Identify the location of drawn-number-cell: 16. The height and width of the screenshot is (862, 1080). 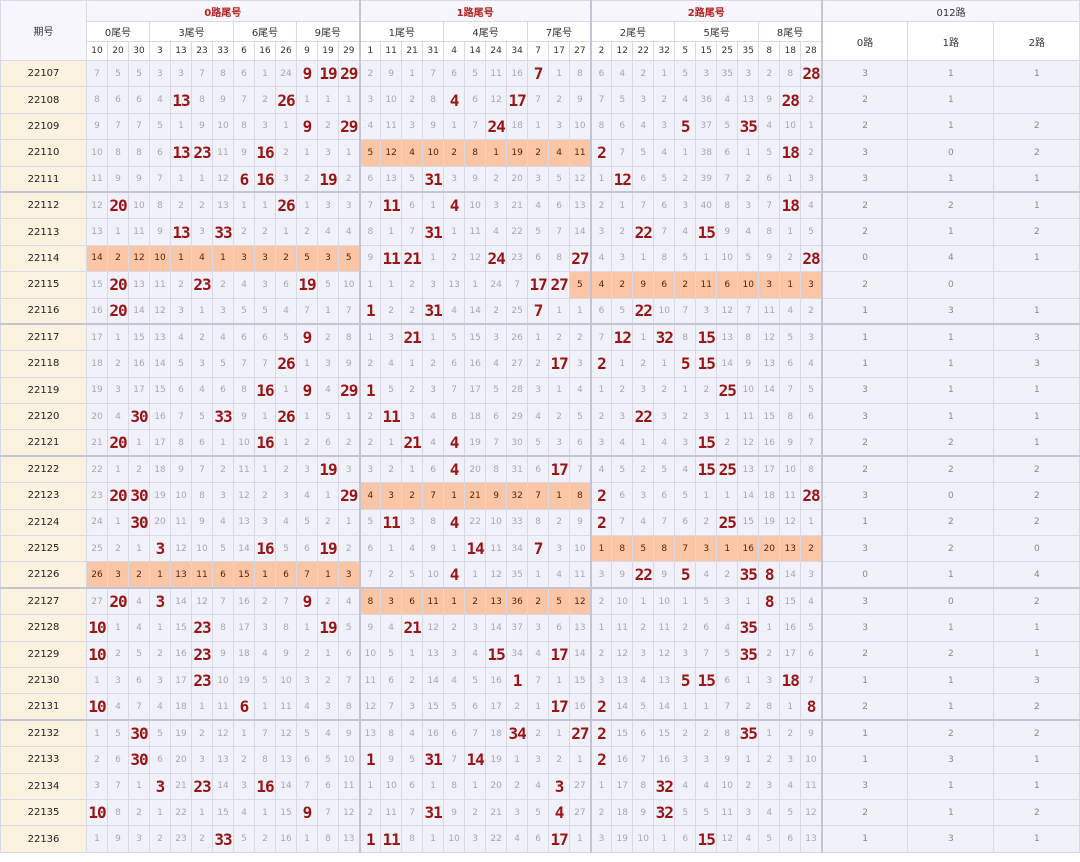
(265, 443).